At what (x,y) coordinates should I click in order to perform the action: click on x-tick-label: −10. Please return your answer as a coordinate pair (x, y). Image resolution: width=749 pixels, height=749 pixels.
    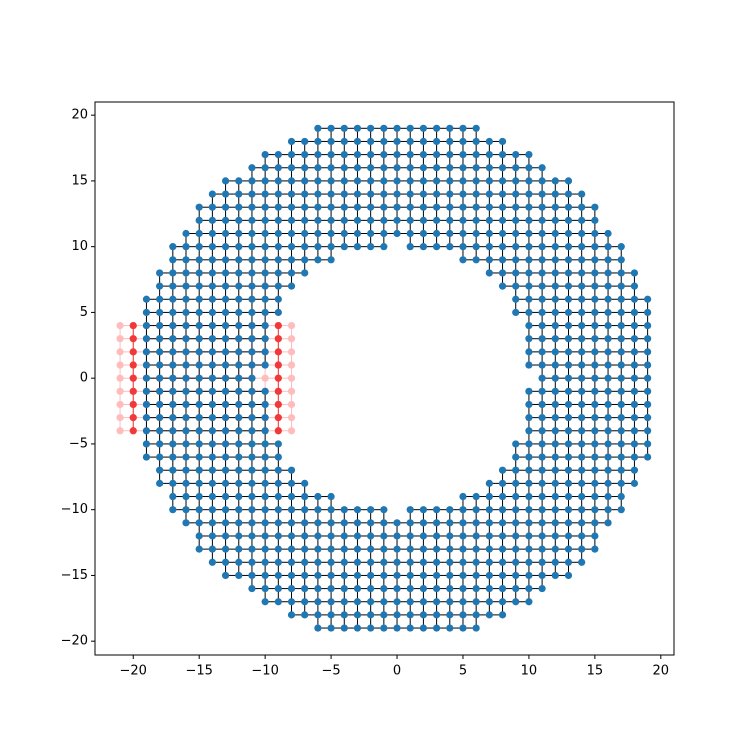
    Looking at the image, I should click on (264, 671).